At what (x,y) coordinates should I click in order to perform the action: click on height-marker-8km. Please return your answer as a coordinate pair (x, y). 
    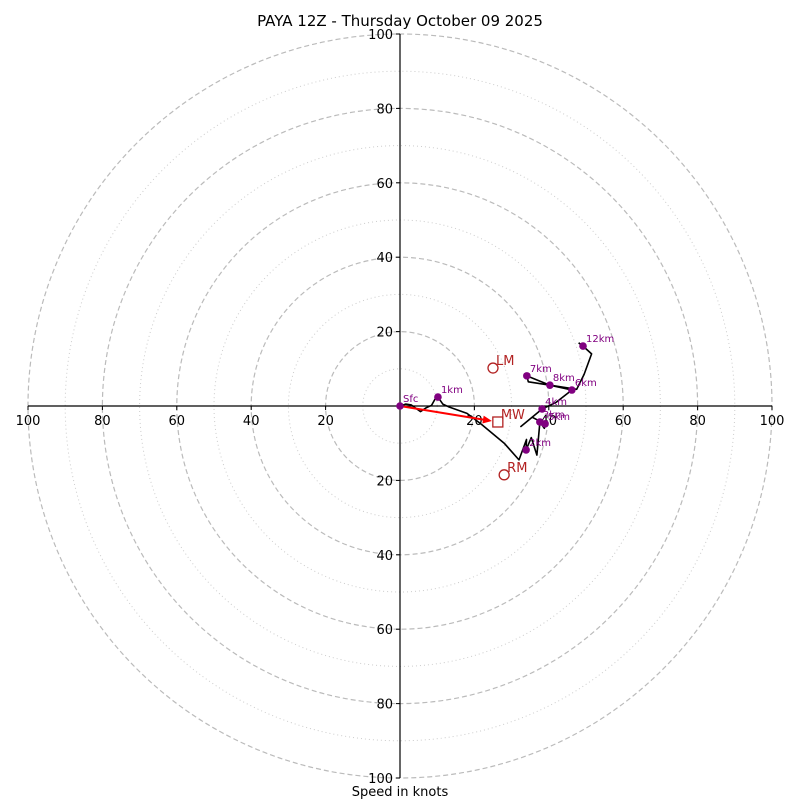
    Looking at the image, I should click on (550, 385).